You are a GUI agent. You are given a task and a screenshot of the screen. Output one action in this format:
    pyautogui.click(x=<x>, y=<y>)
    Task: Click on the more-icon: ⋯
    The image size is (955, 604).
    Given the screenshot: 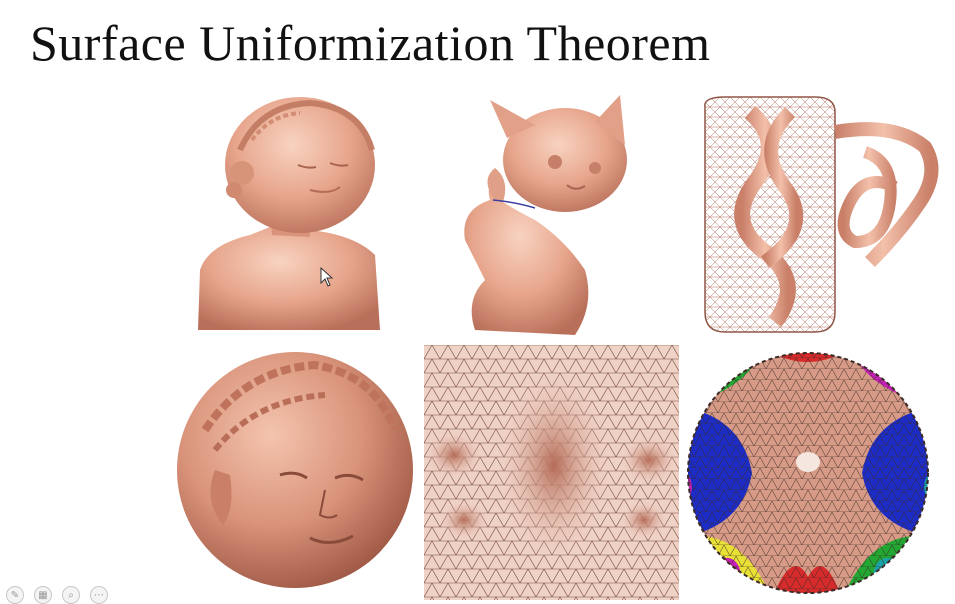 What is the action you would take?
    pyautogui.click(x=99, y=595)
    